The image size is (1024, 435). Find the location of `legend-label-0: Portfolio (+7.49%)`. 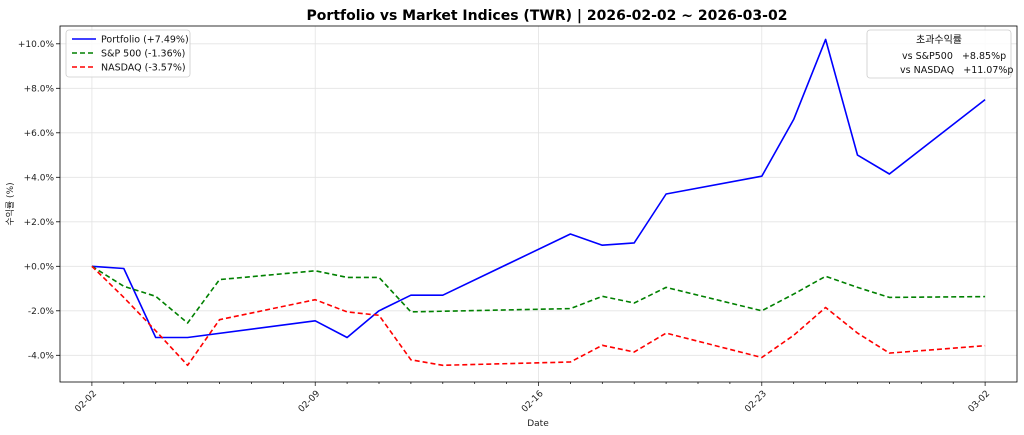

legend-label-0: Portfolio (+7.49%) is located at coordinates (145, 40).